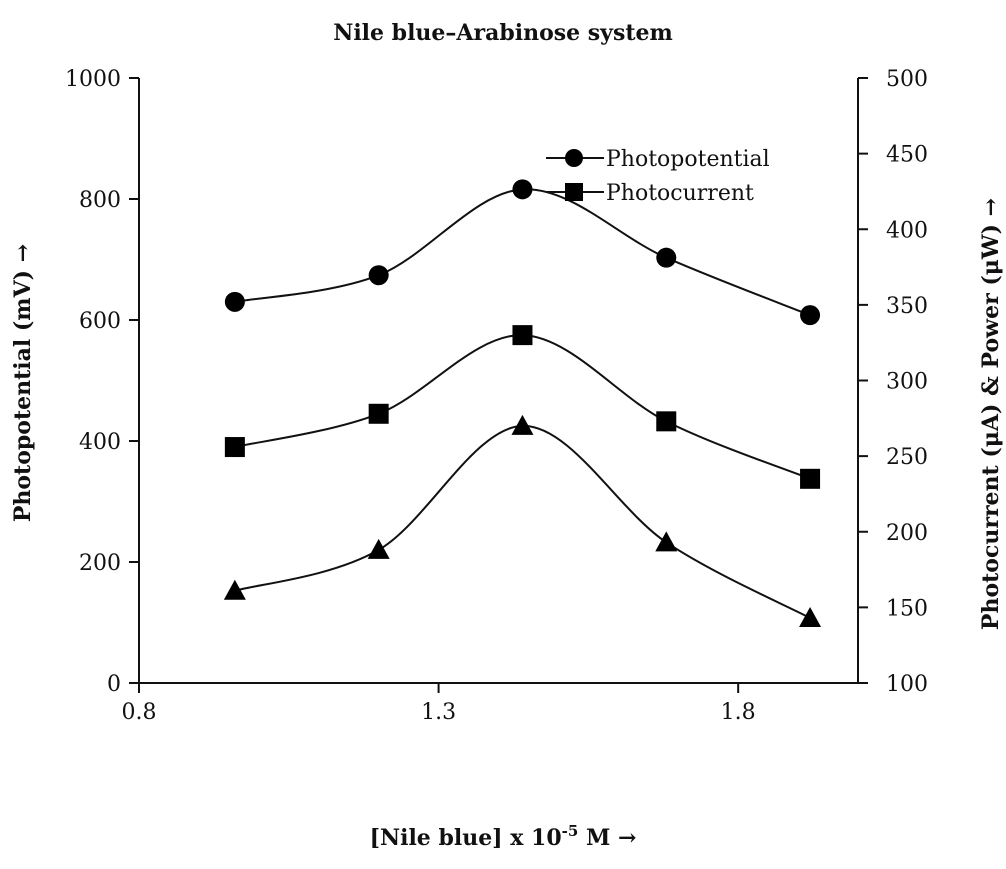  I want to click on y-tick-label: 400, so click(100, 442).